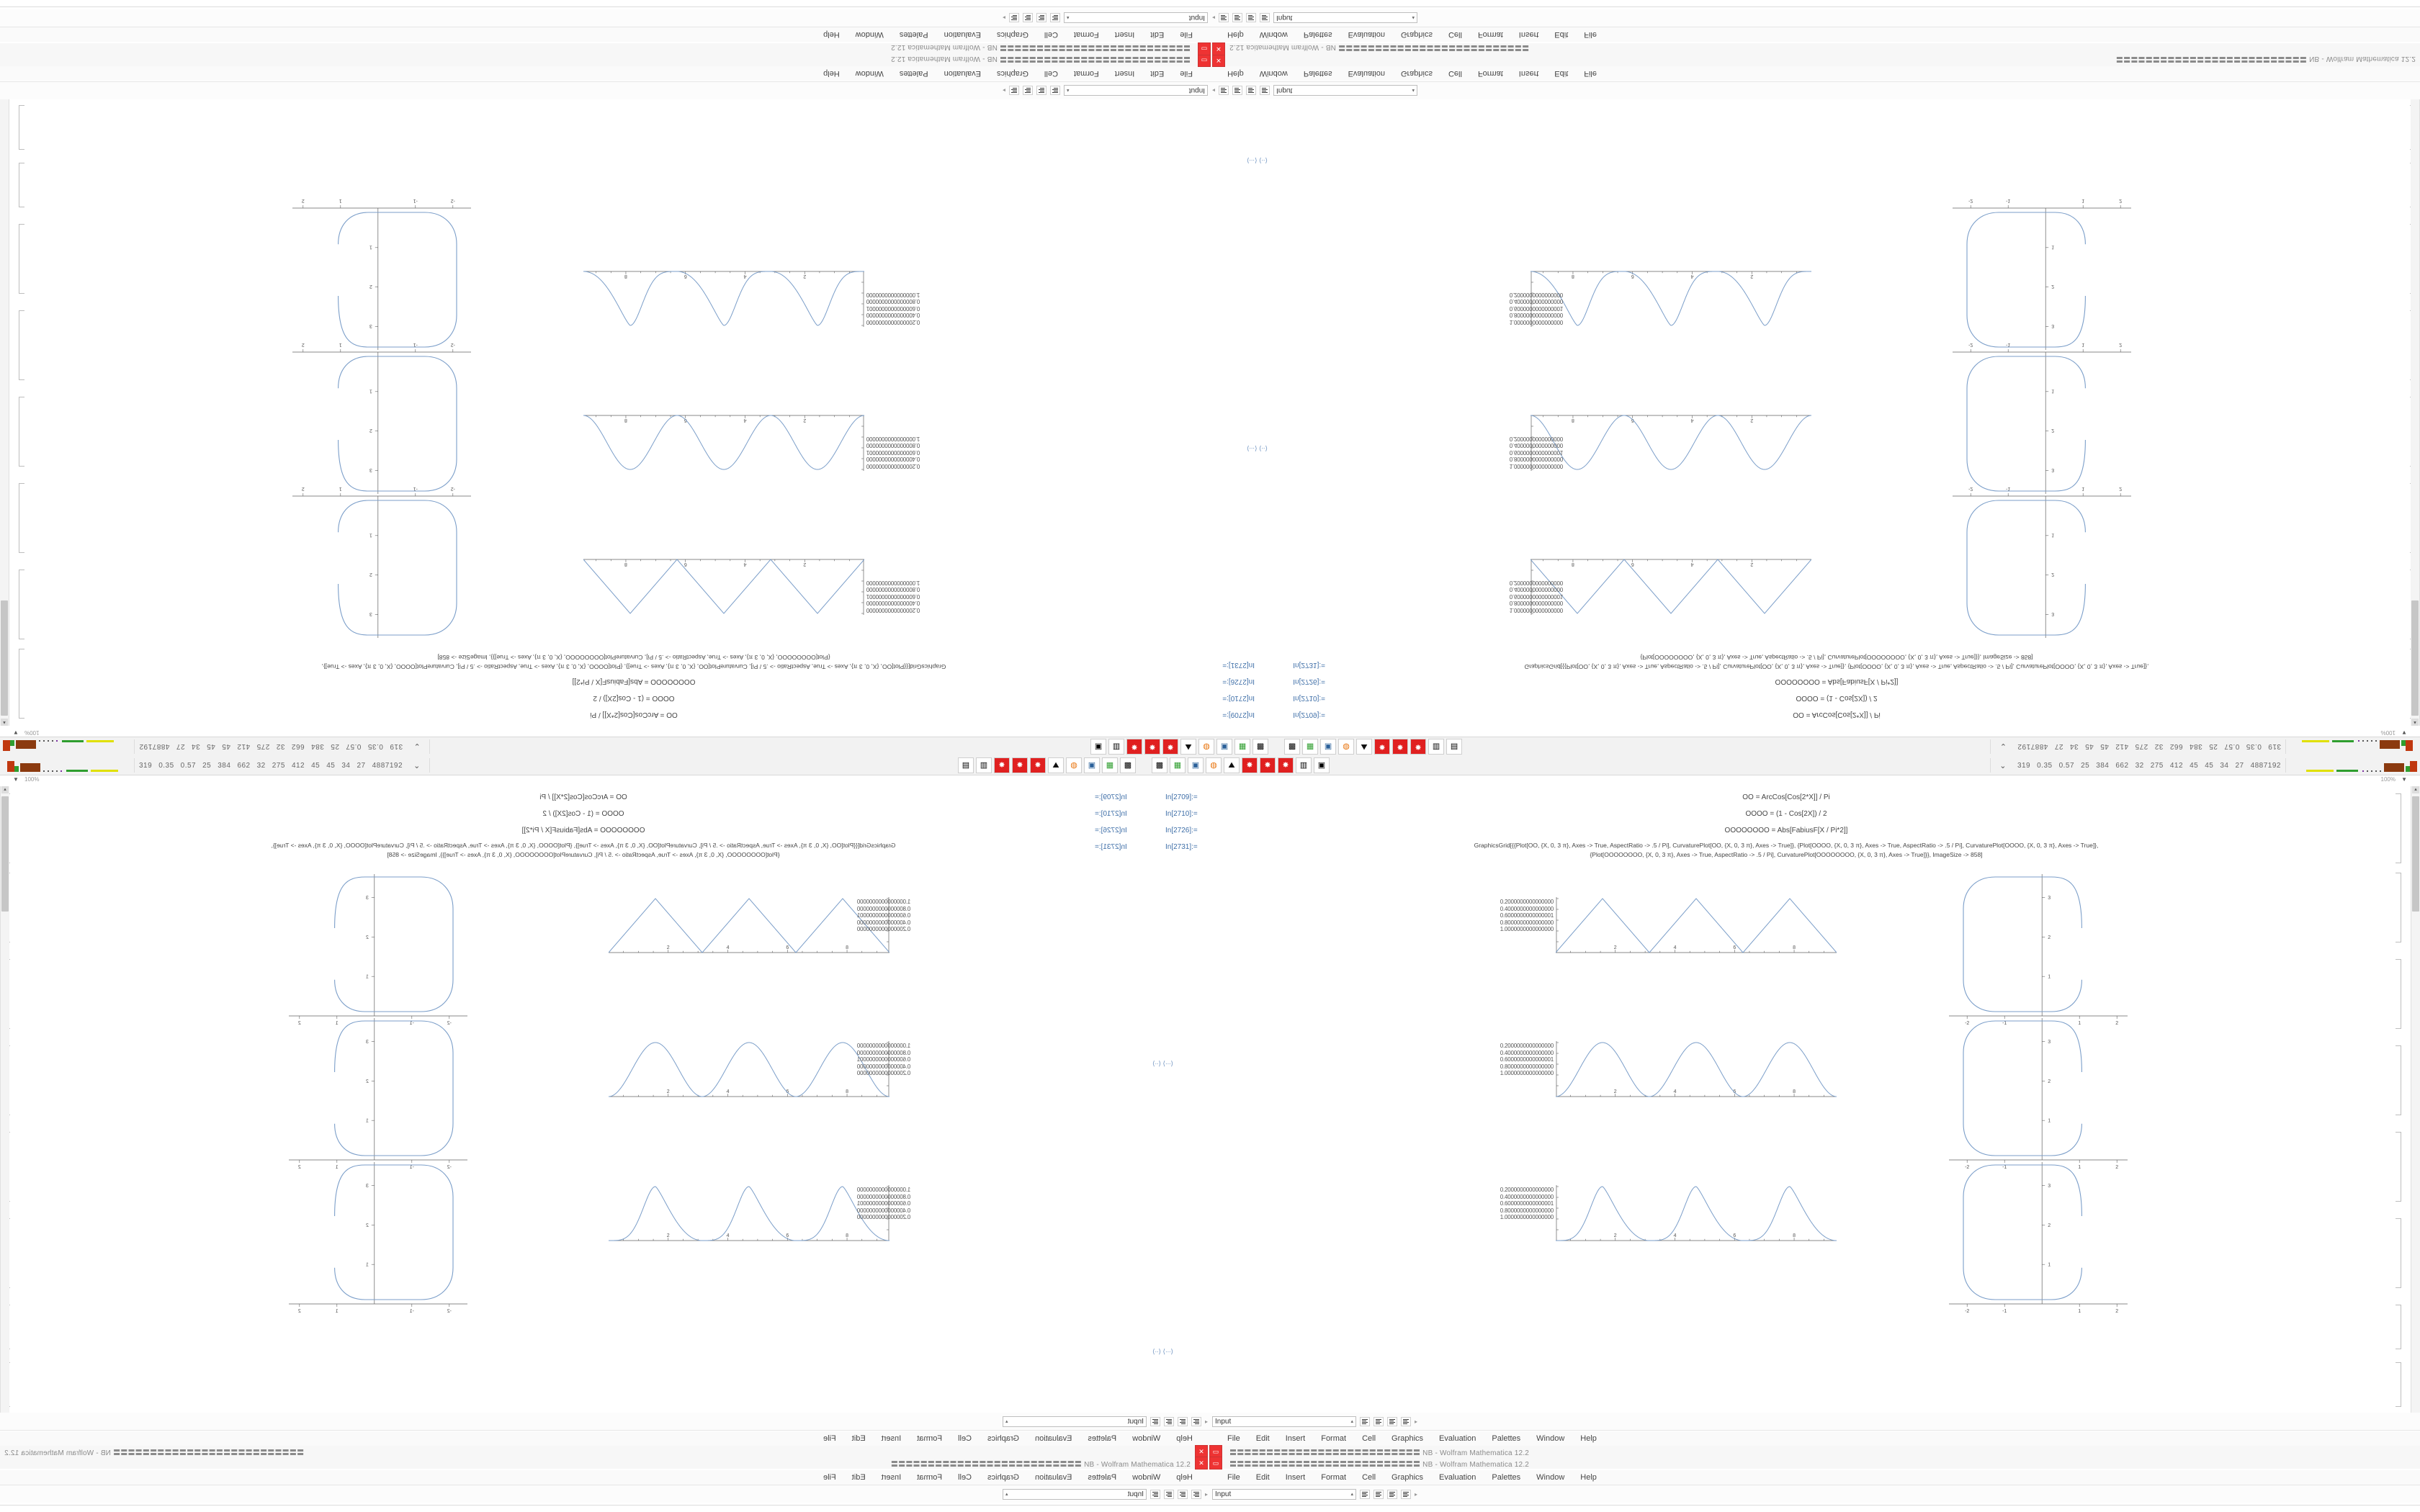 The image size is (2420, 1512). I want to click on menu-item-help: Help, so click(831, 73).